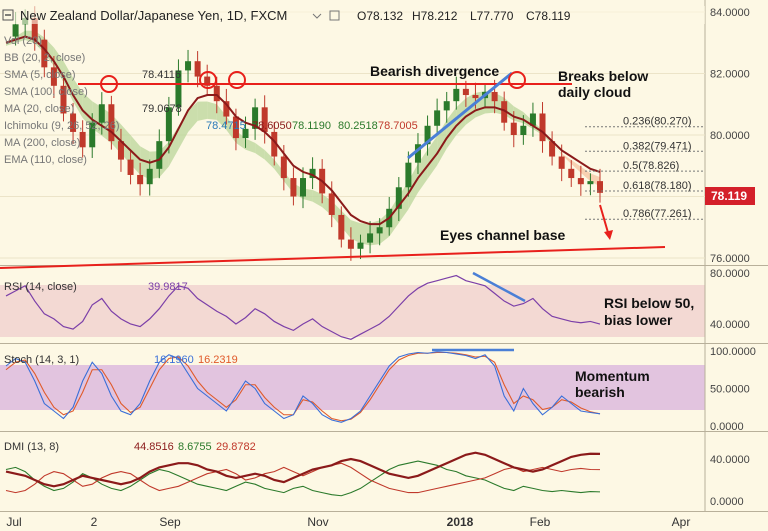  Describe the element at coordinates (540, 522) in the screenshot. I see `x-tick-label: Feb` at that location.